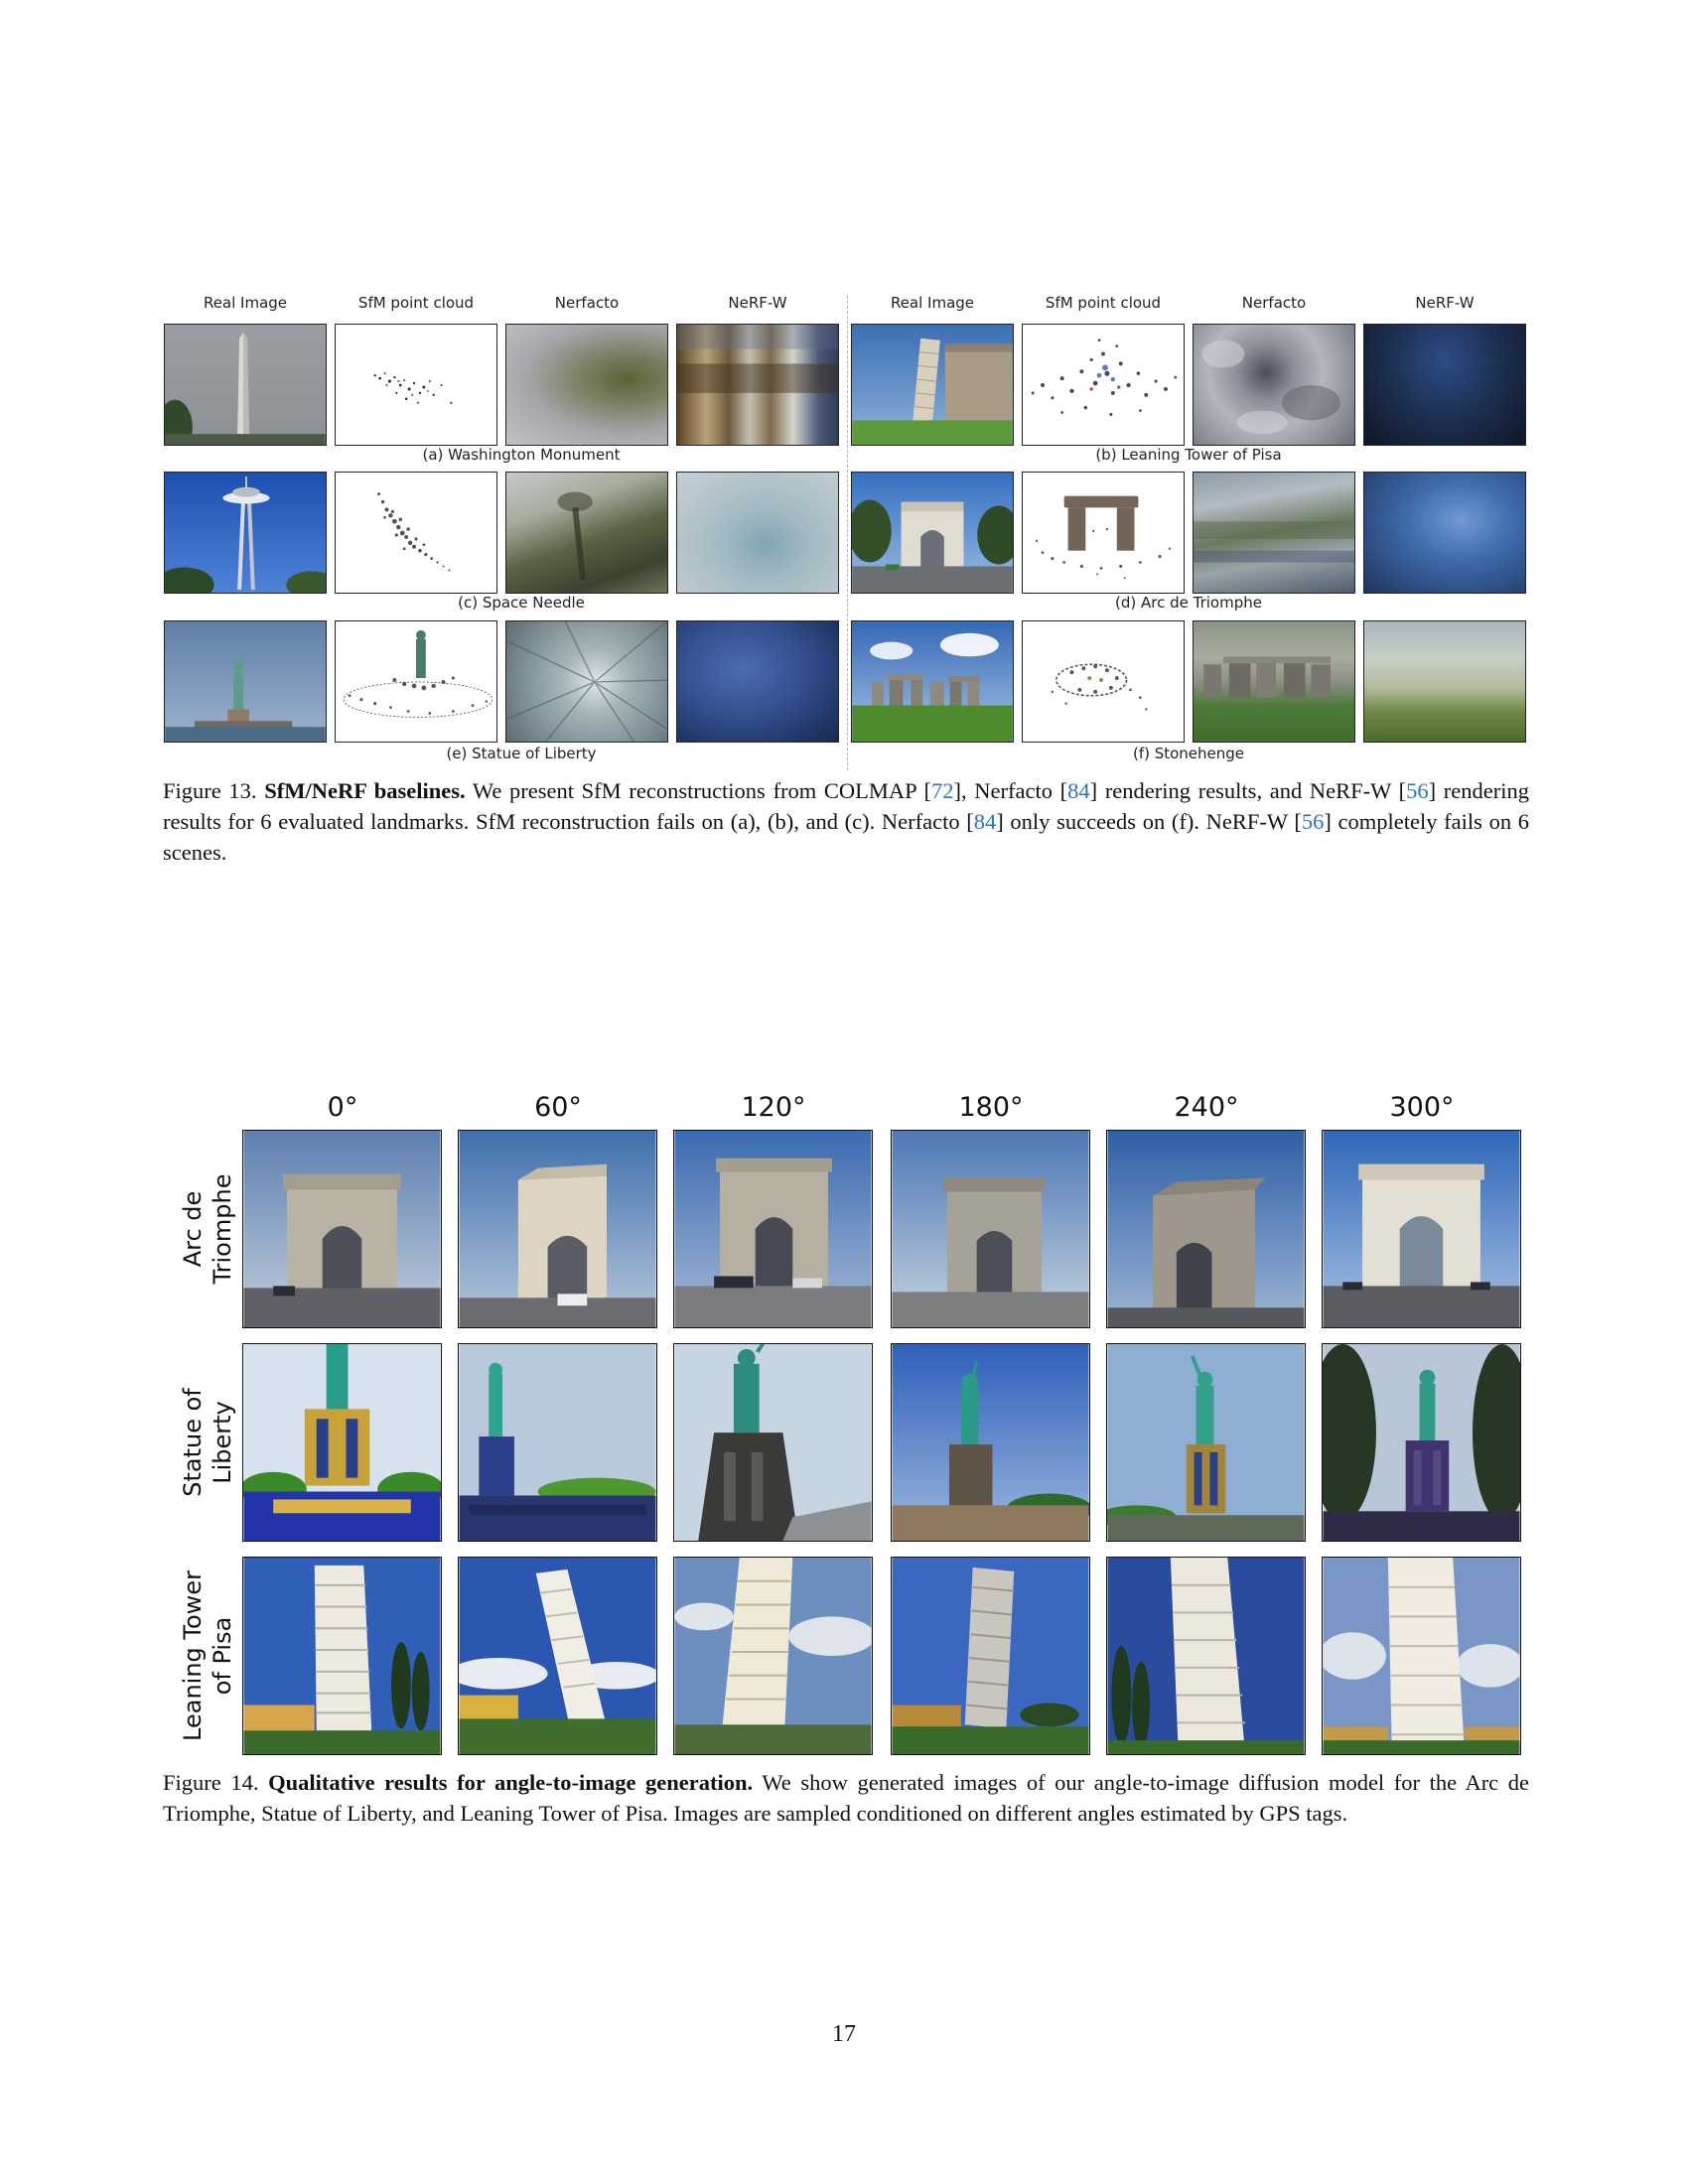 The height and width of the screenshot is (2184, 1688). Describe the element at coordinates (773, 1107) in the screenshot. I see `angle-header-120: 120°` at that location.